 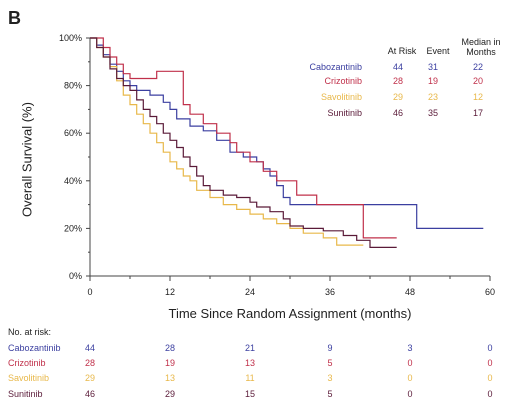 What do you see at coordinates (397, 97) in the screenshot?
I see `legend-at-risk: 29` at bounding box center [397, 97].